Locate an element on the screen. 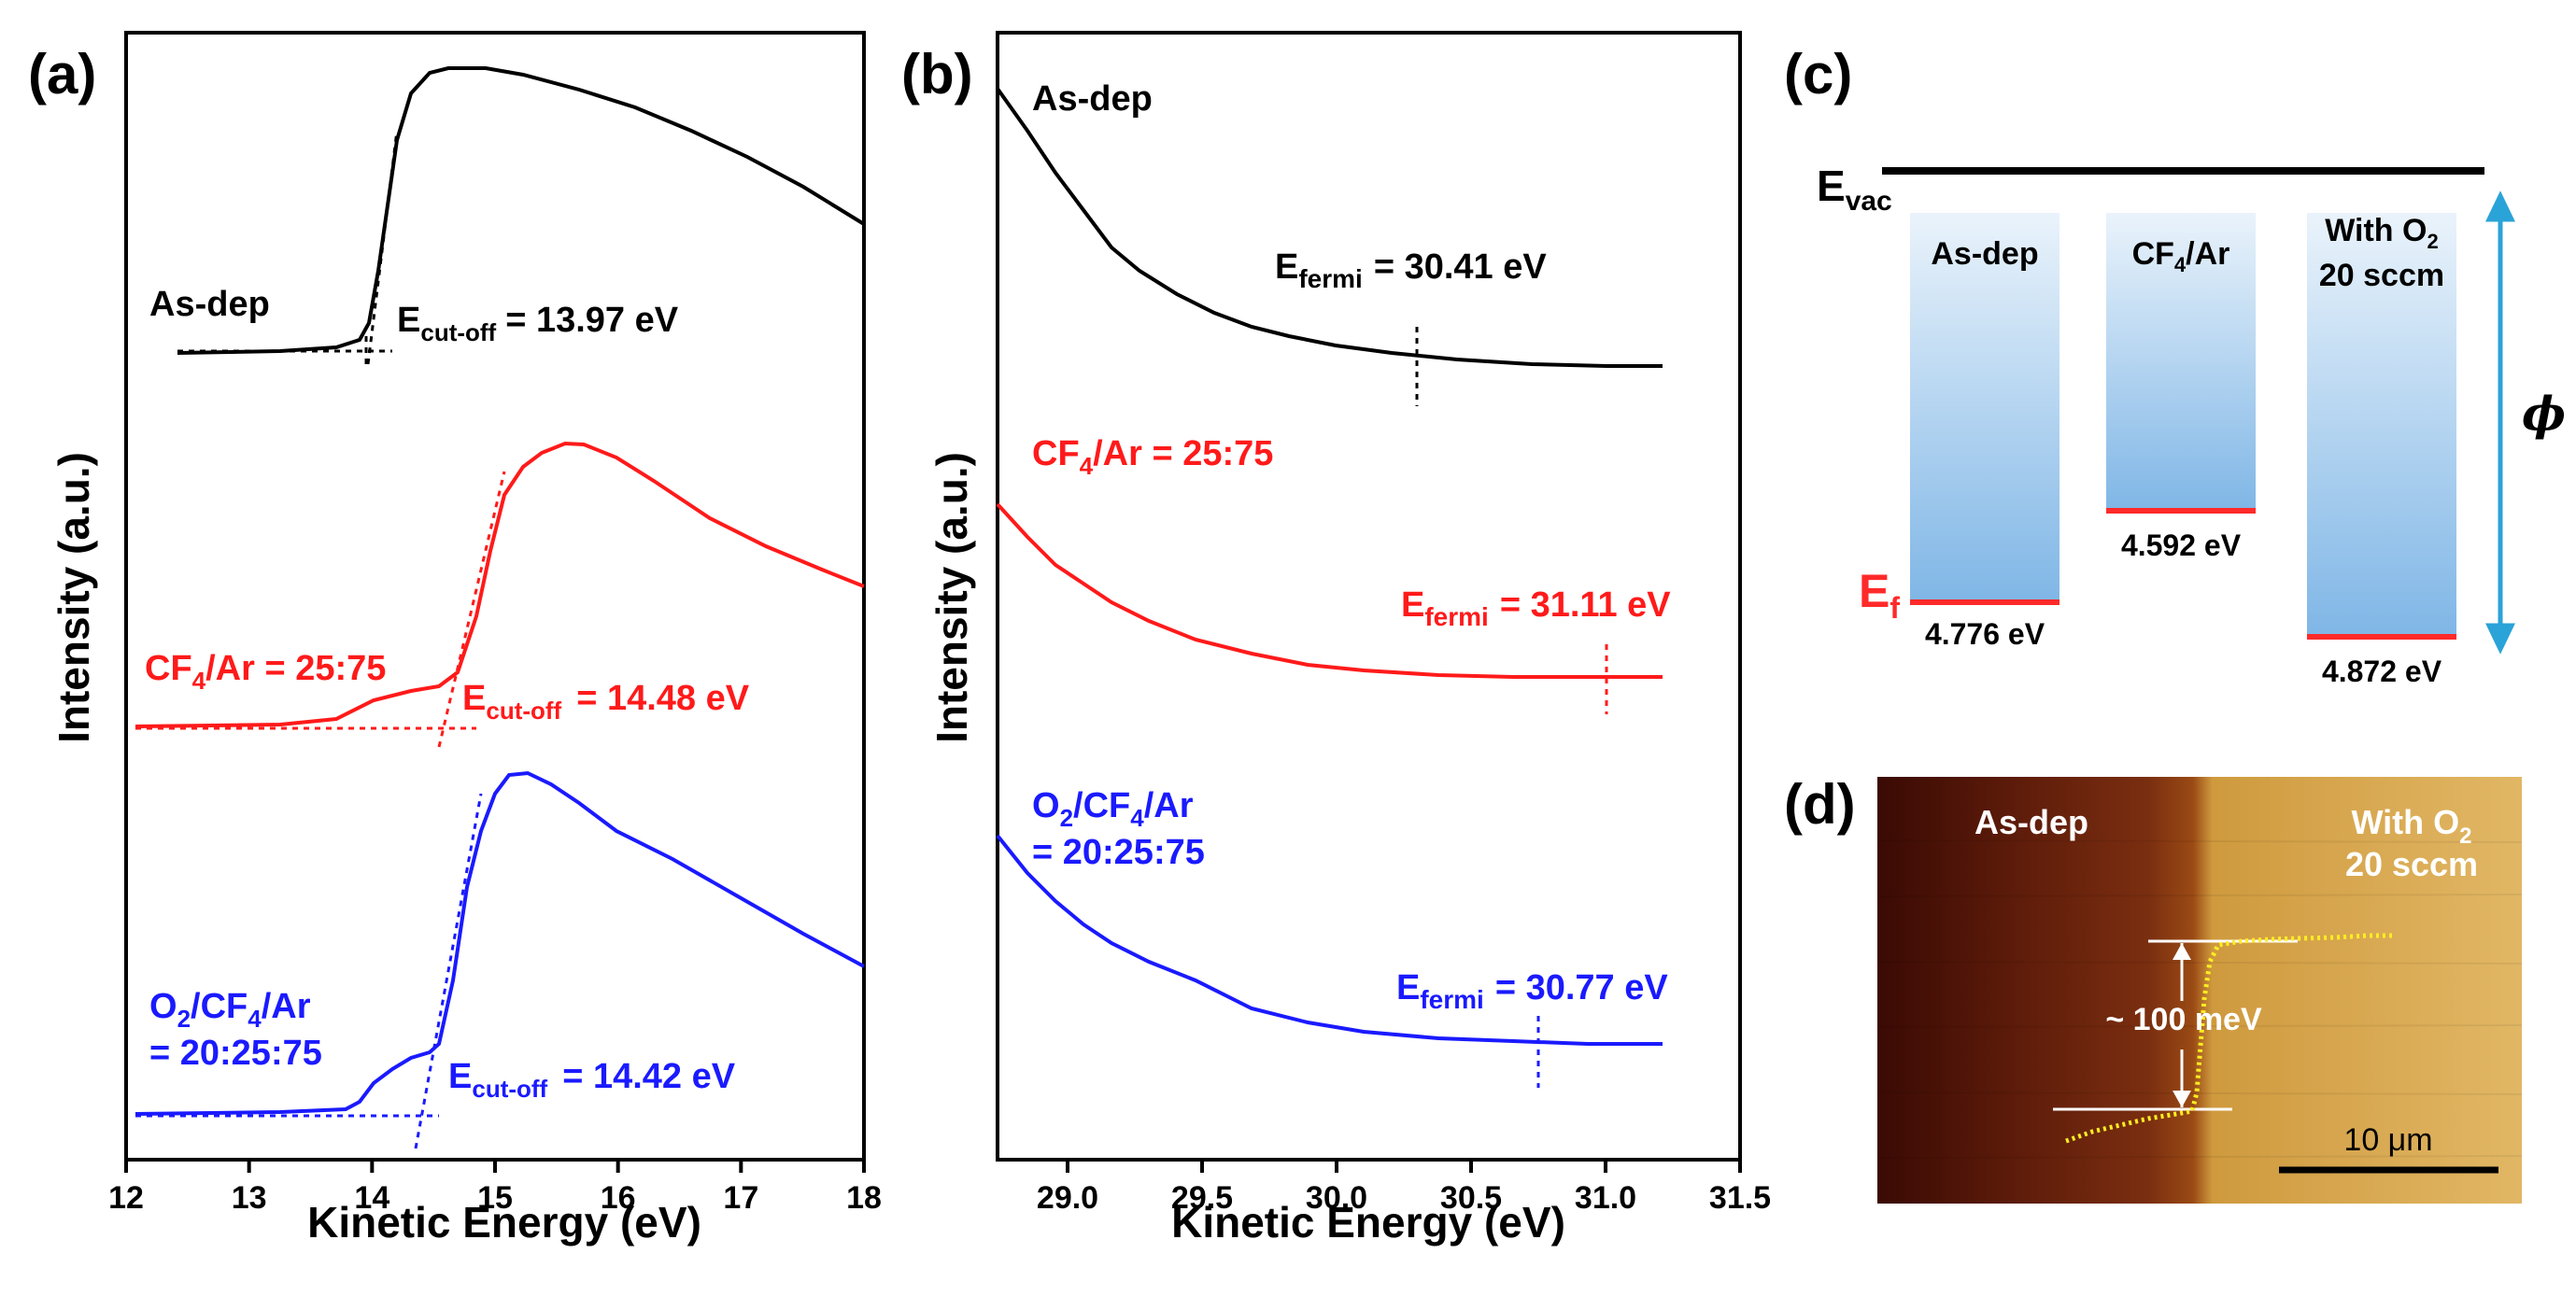 The image size is (2576, 1296). panel-a-tick-label: 13 is located at coordinates (249, 1198).